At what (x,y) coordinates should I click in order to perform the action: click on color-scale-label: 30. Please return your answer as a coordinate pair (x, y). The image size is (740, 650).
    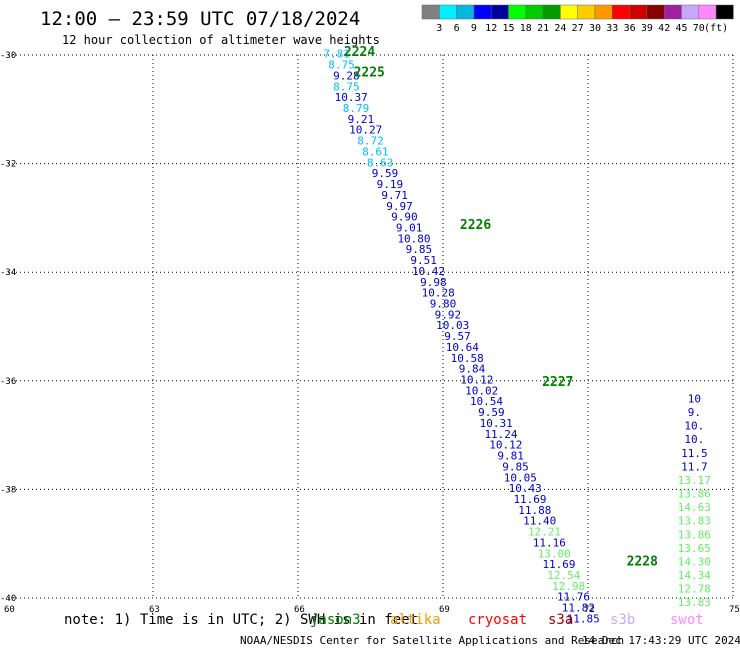
    Looking at the image, I should click on (595, 28).